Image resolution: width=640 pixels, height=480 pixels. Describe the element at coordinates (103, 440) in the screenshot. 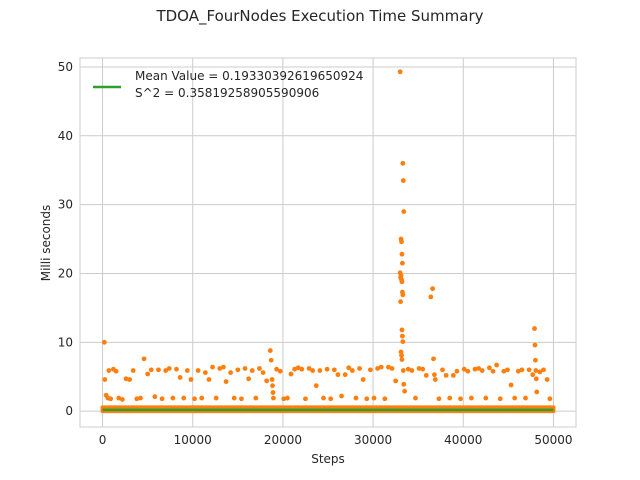

I see `x-tick-label: 0` at that location.